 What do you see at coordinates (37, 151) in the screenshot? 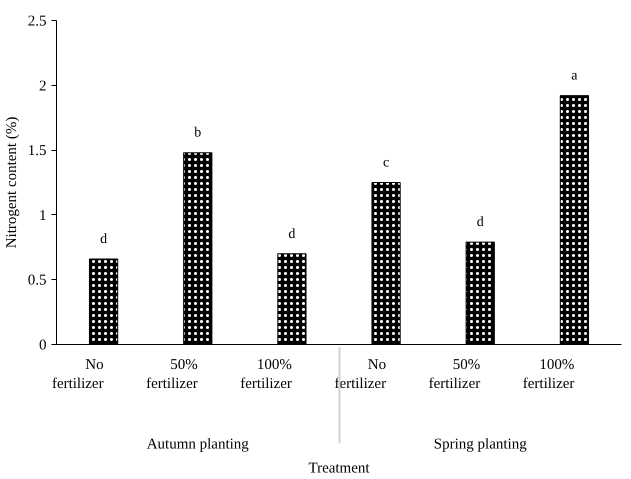
I see `y-tick-label: 1.5` at bounding box center [37, 151].